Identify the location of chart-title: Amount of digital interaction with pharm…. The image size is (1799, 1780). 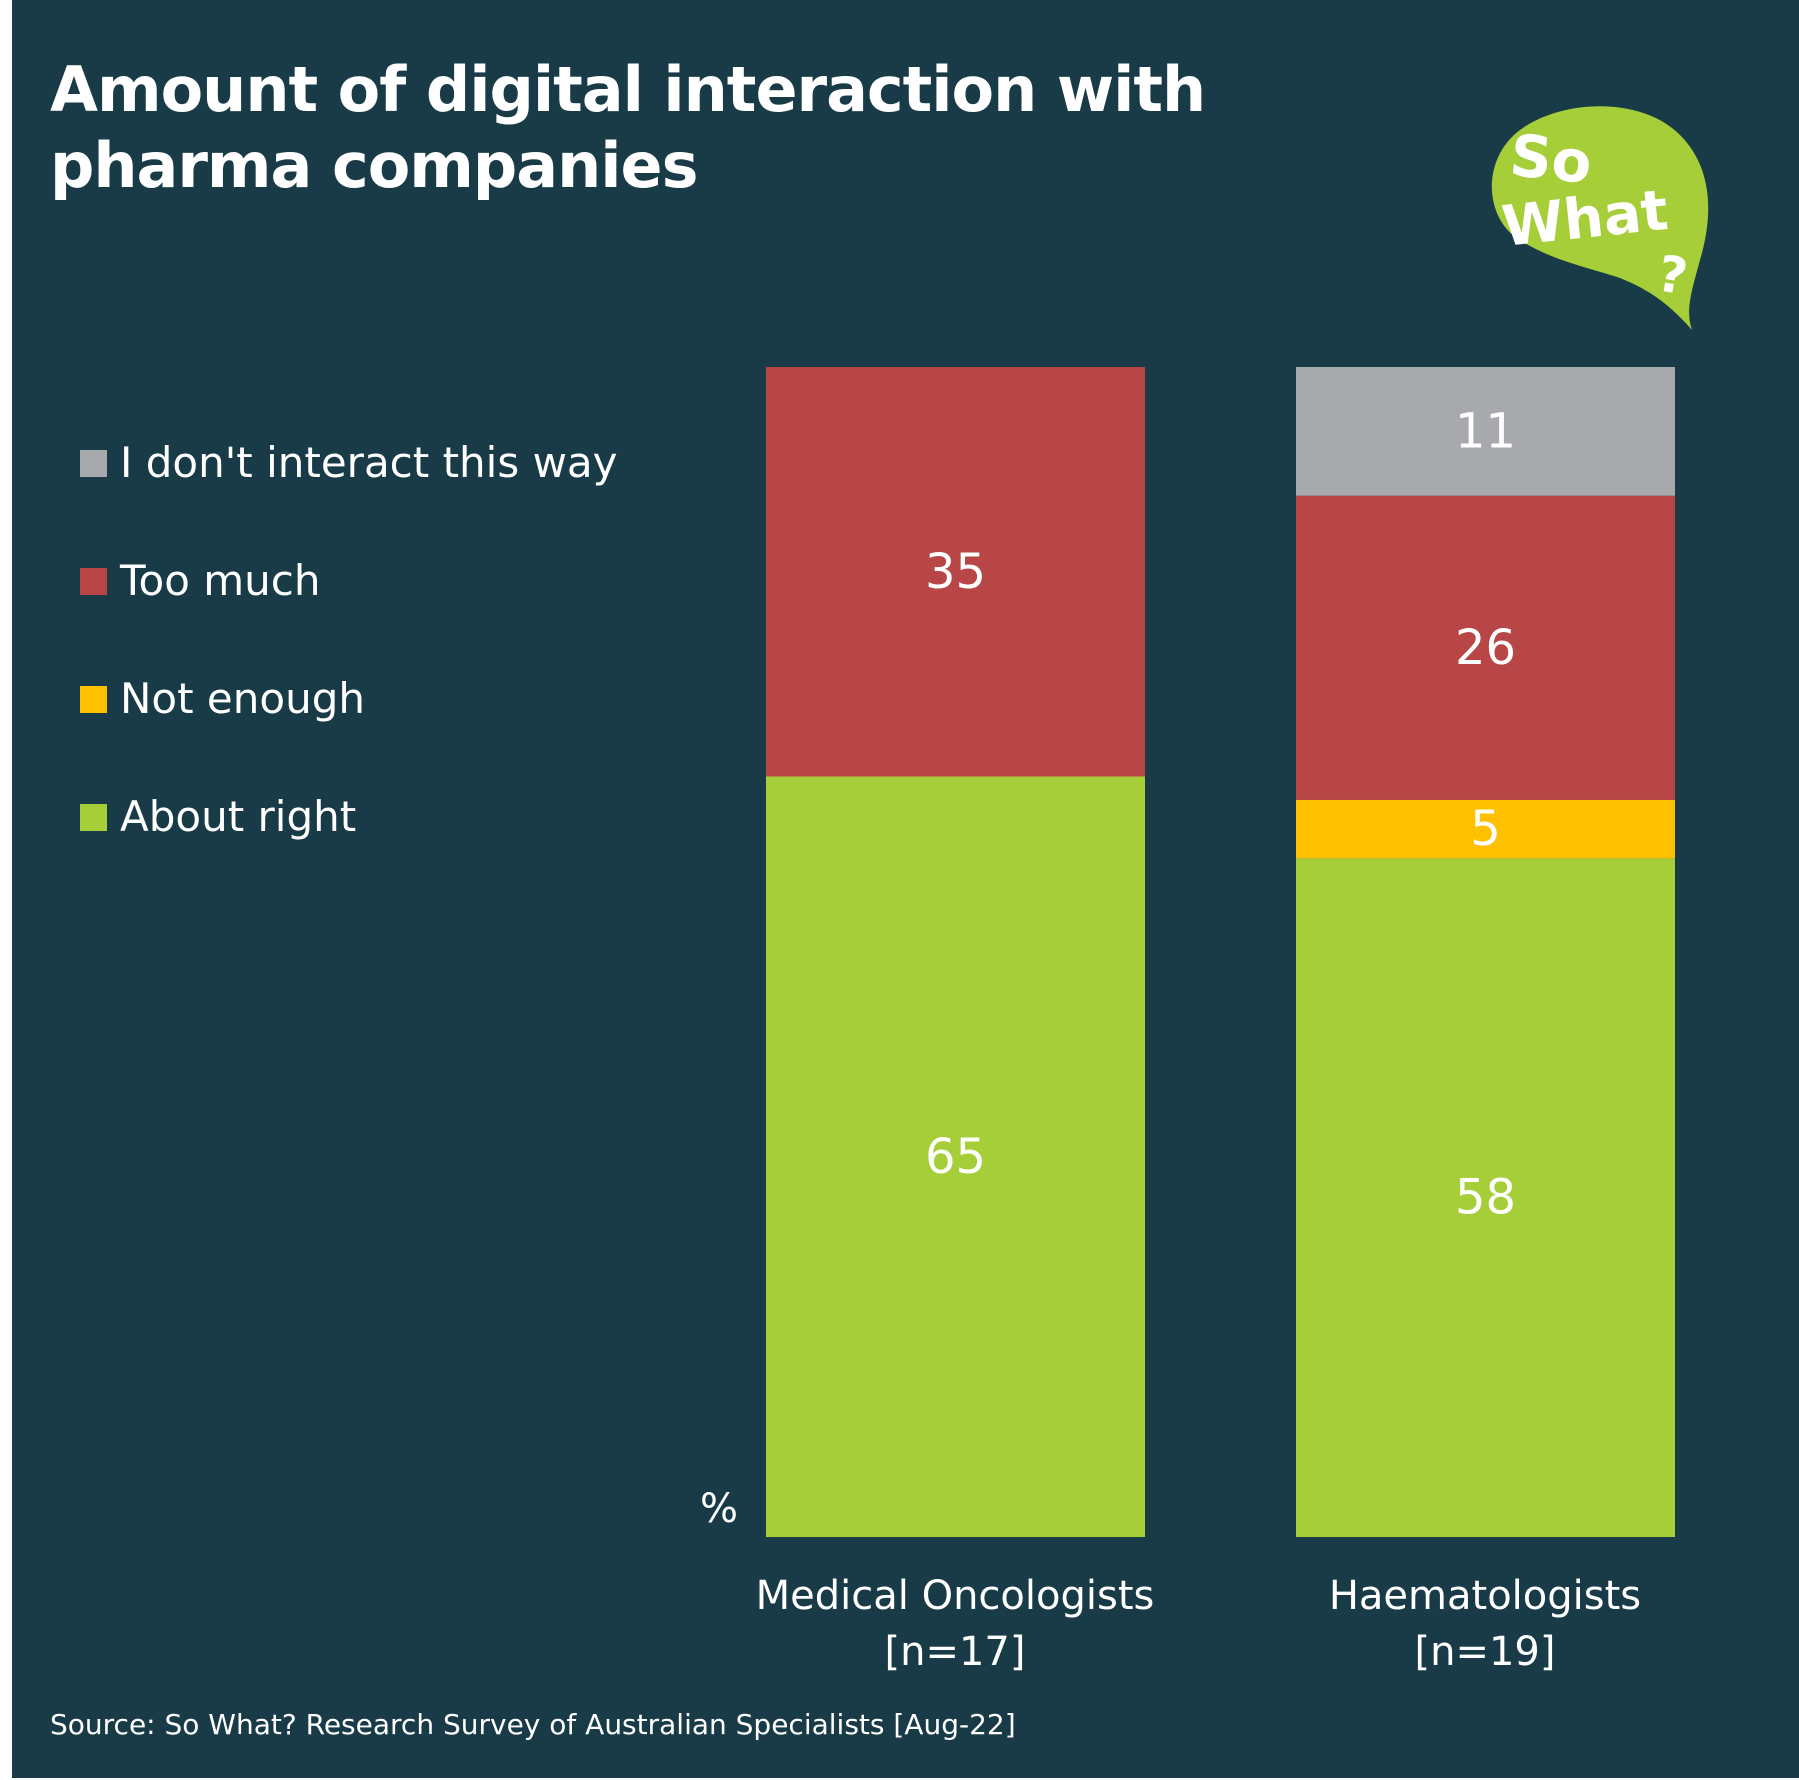
(628, 127).